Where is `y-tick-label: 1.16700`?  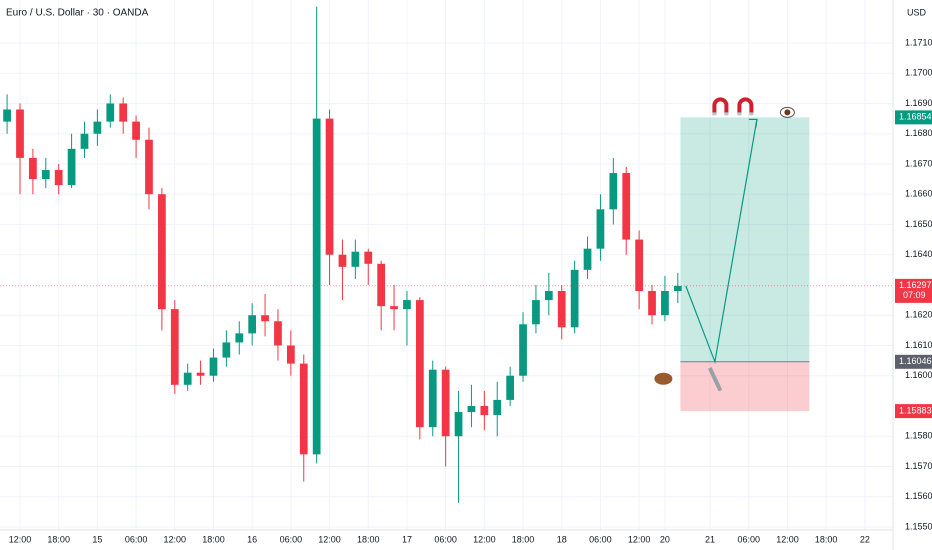 y-tick-label: 1.16700 is located at coordinates (918, 163).